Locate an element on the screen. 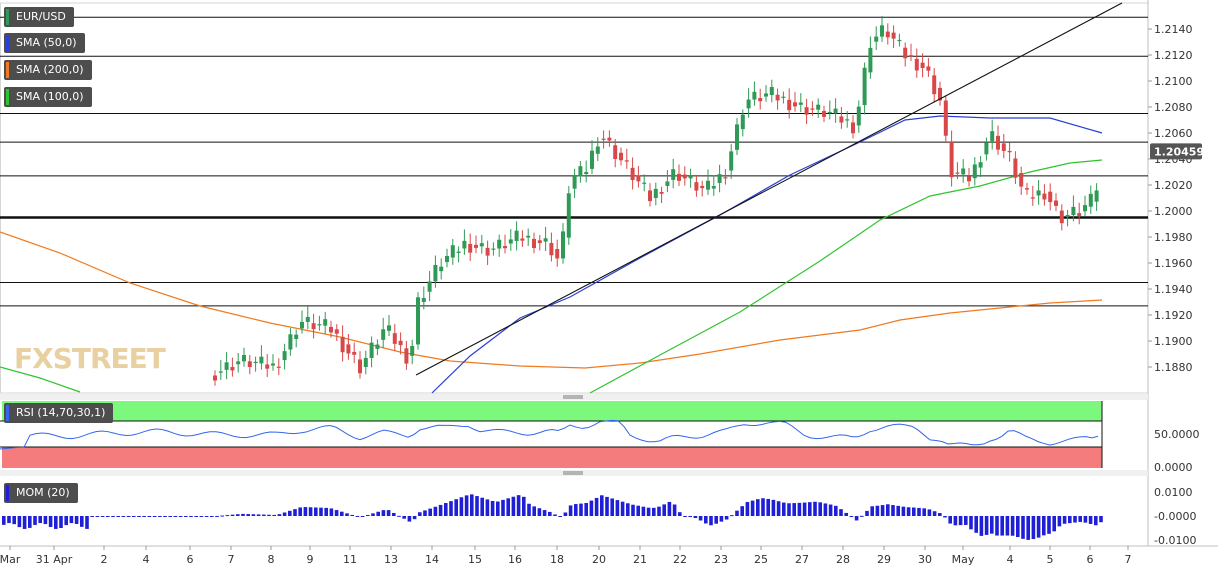 Image resolution: width=1218 pixels, height=572 pixels. symbol-label: EUR/USD is located at coordinates (39, 17).